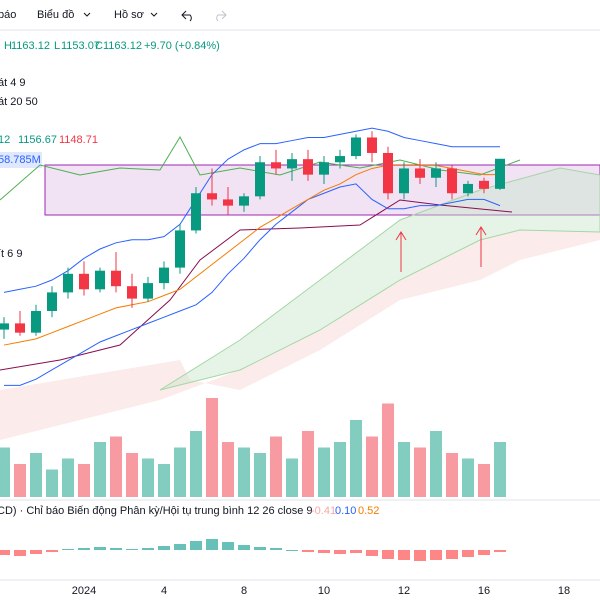  I want to click on indicator-label: át 4 9, so click(13, 83).